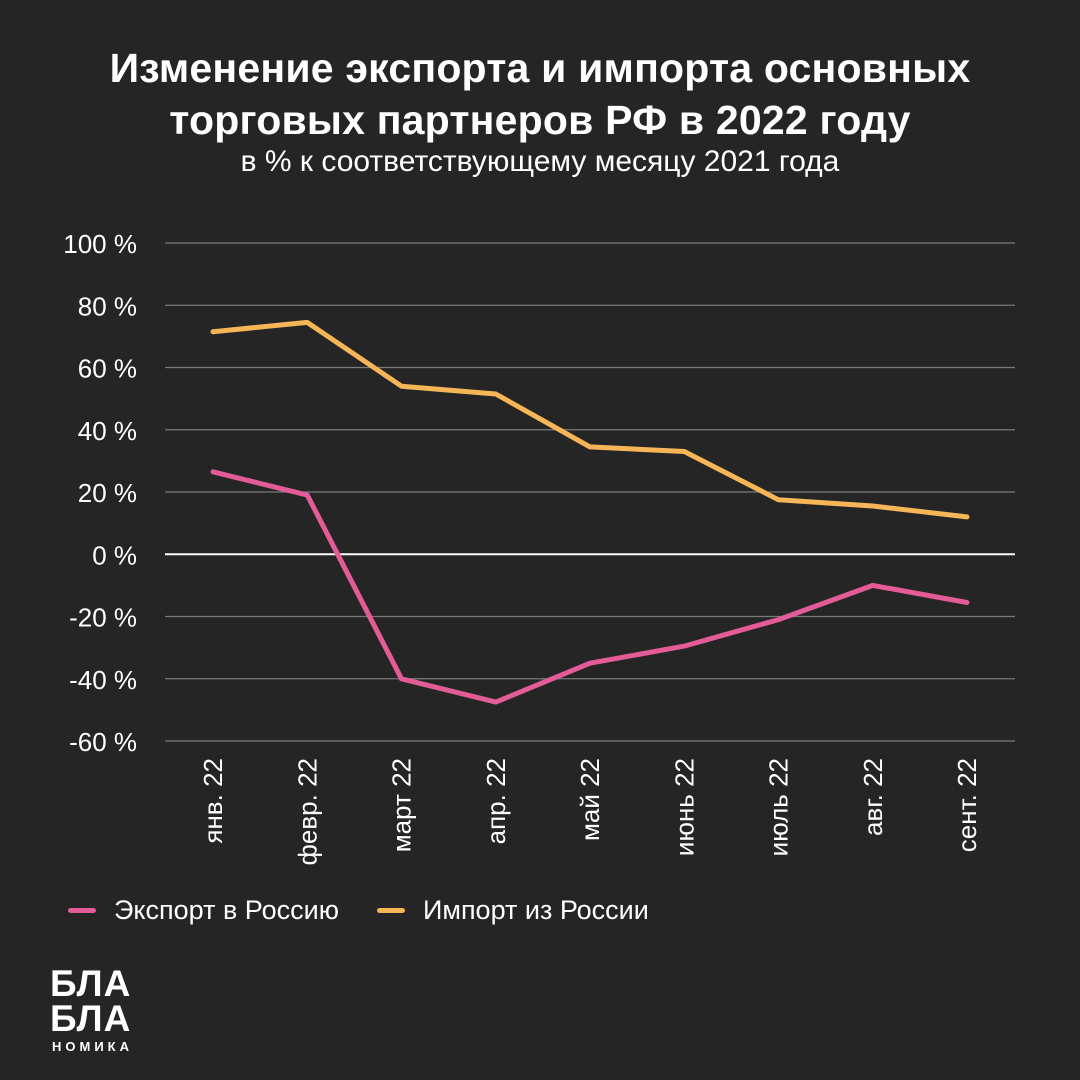 The width and height of the screenshot is (1080, 1080). I want to click on x-tick-label: февр. 22, so click(307, 812).